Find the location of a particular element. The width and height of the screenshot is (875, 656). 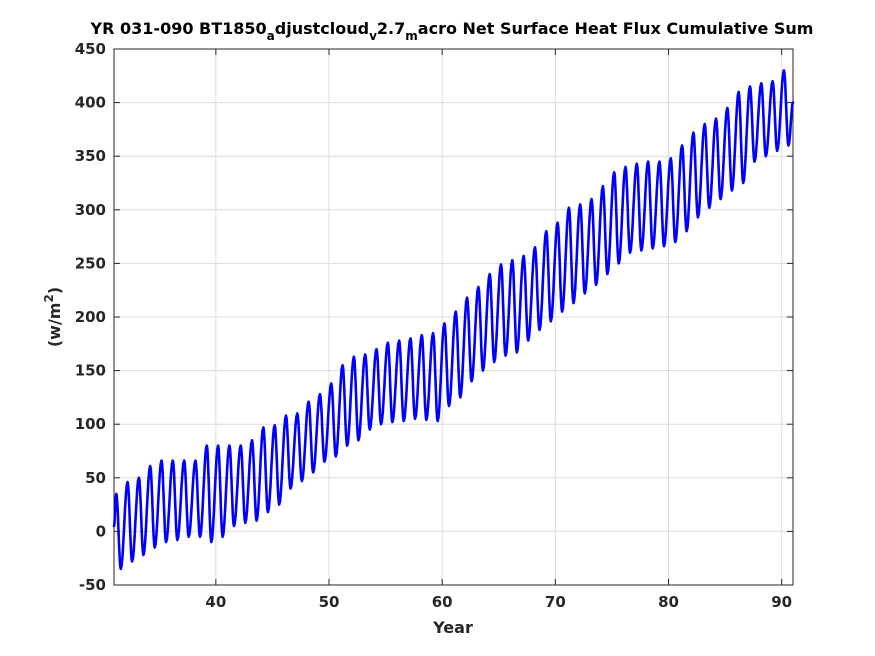

y-axis-title-end: ) is located at coordinates (54, 290).